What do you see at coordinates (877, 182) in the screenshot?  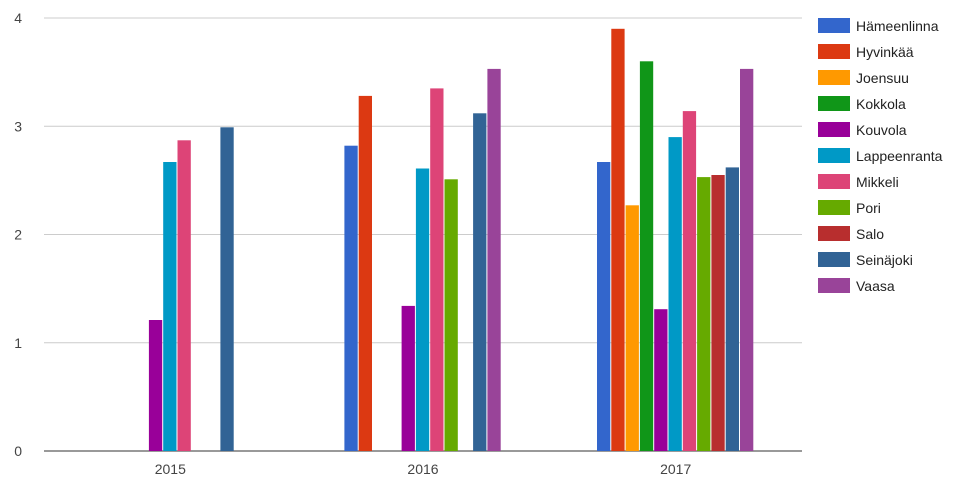 I see `legend-label: Mikkeli` at bounding box center [877, 182].